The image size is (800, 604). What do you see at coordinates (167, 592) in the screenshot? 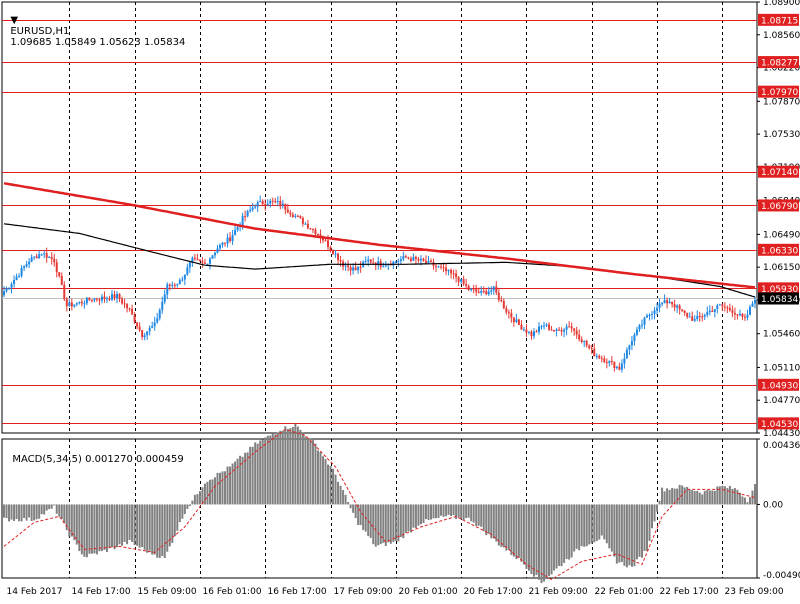
I see `x-tick-label: 15 Feb 09:00` at bounding box center [167, 592].